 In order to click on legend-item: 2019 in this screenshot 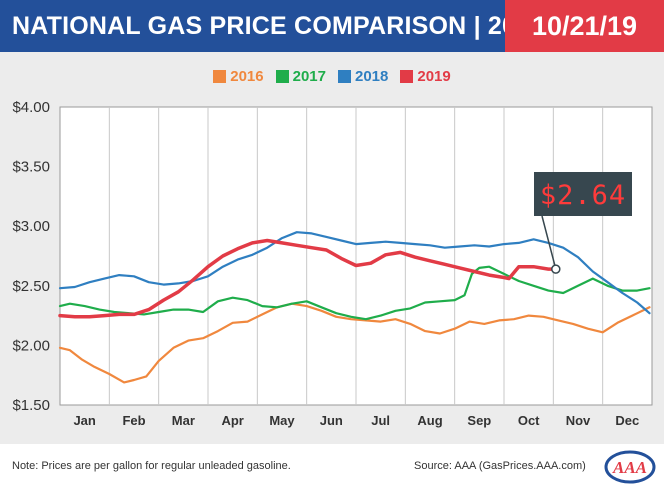, I will do `click(425, 76)`.